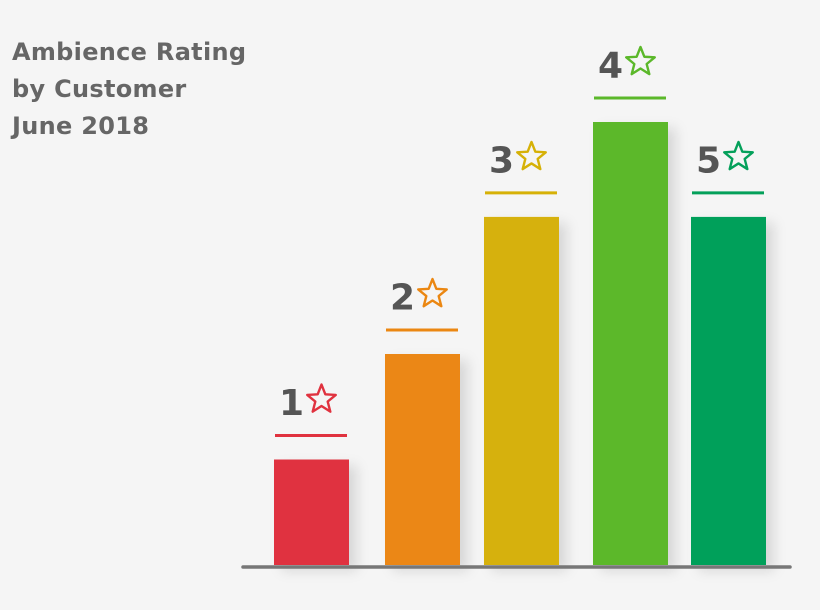 This screenshot has height=610, width=820. Describe the element at coordinates (610, 66) in the screenshot. I see `category-label-4: 4` at that location.